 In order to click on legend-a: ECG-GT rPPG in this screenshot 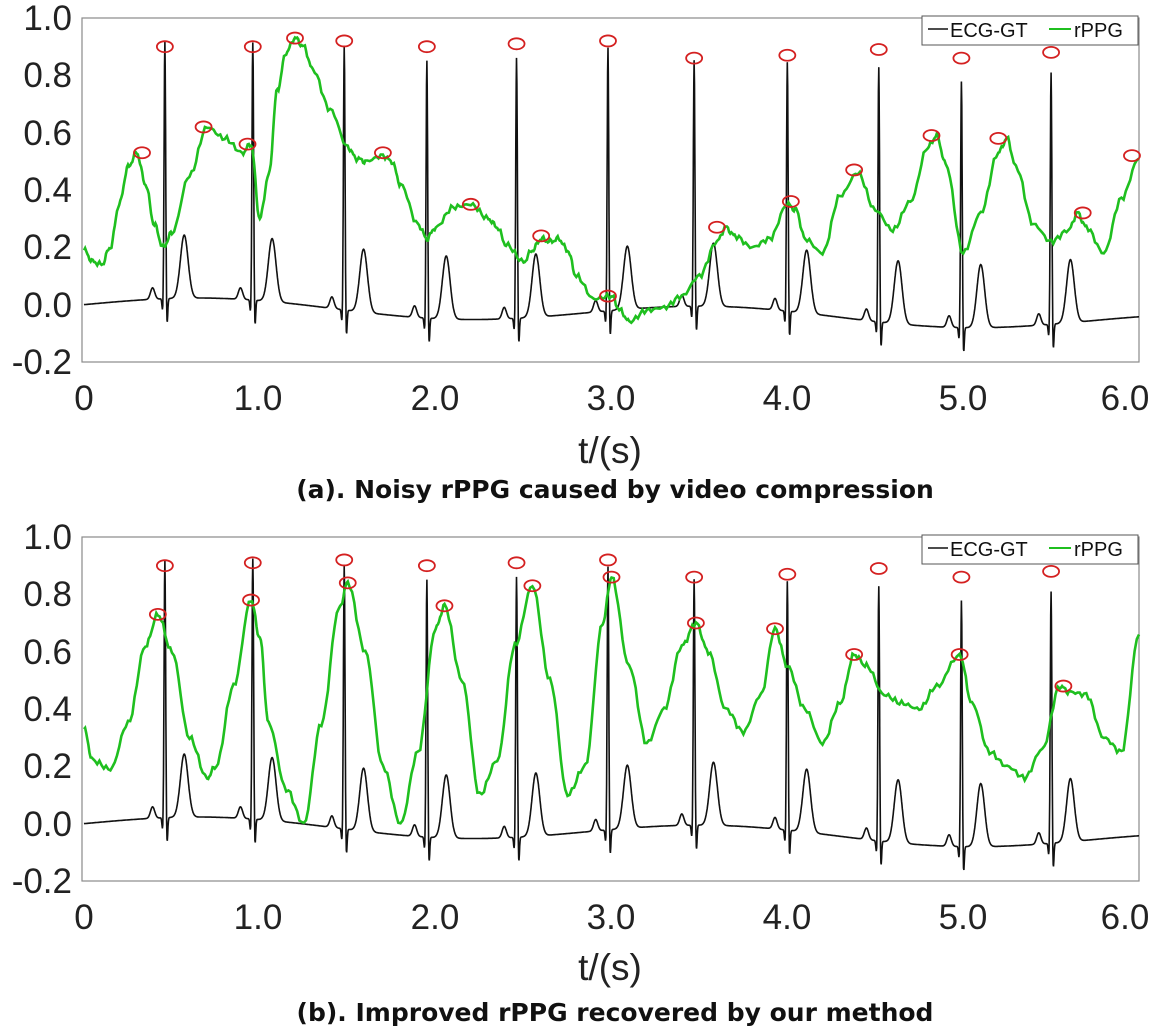, I will do `click(1030, 30)`.